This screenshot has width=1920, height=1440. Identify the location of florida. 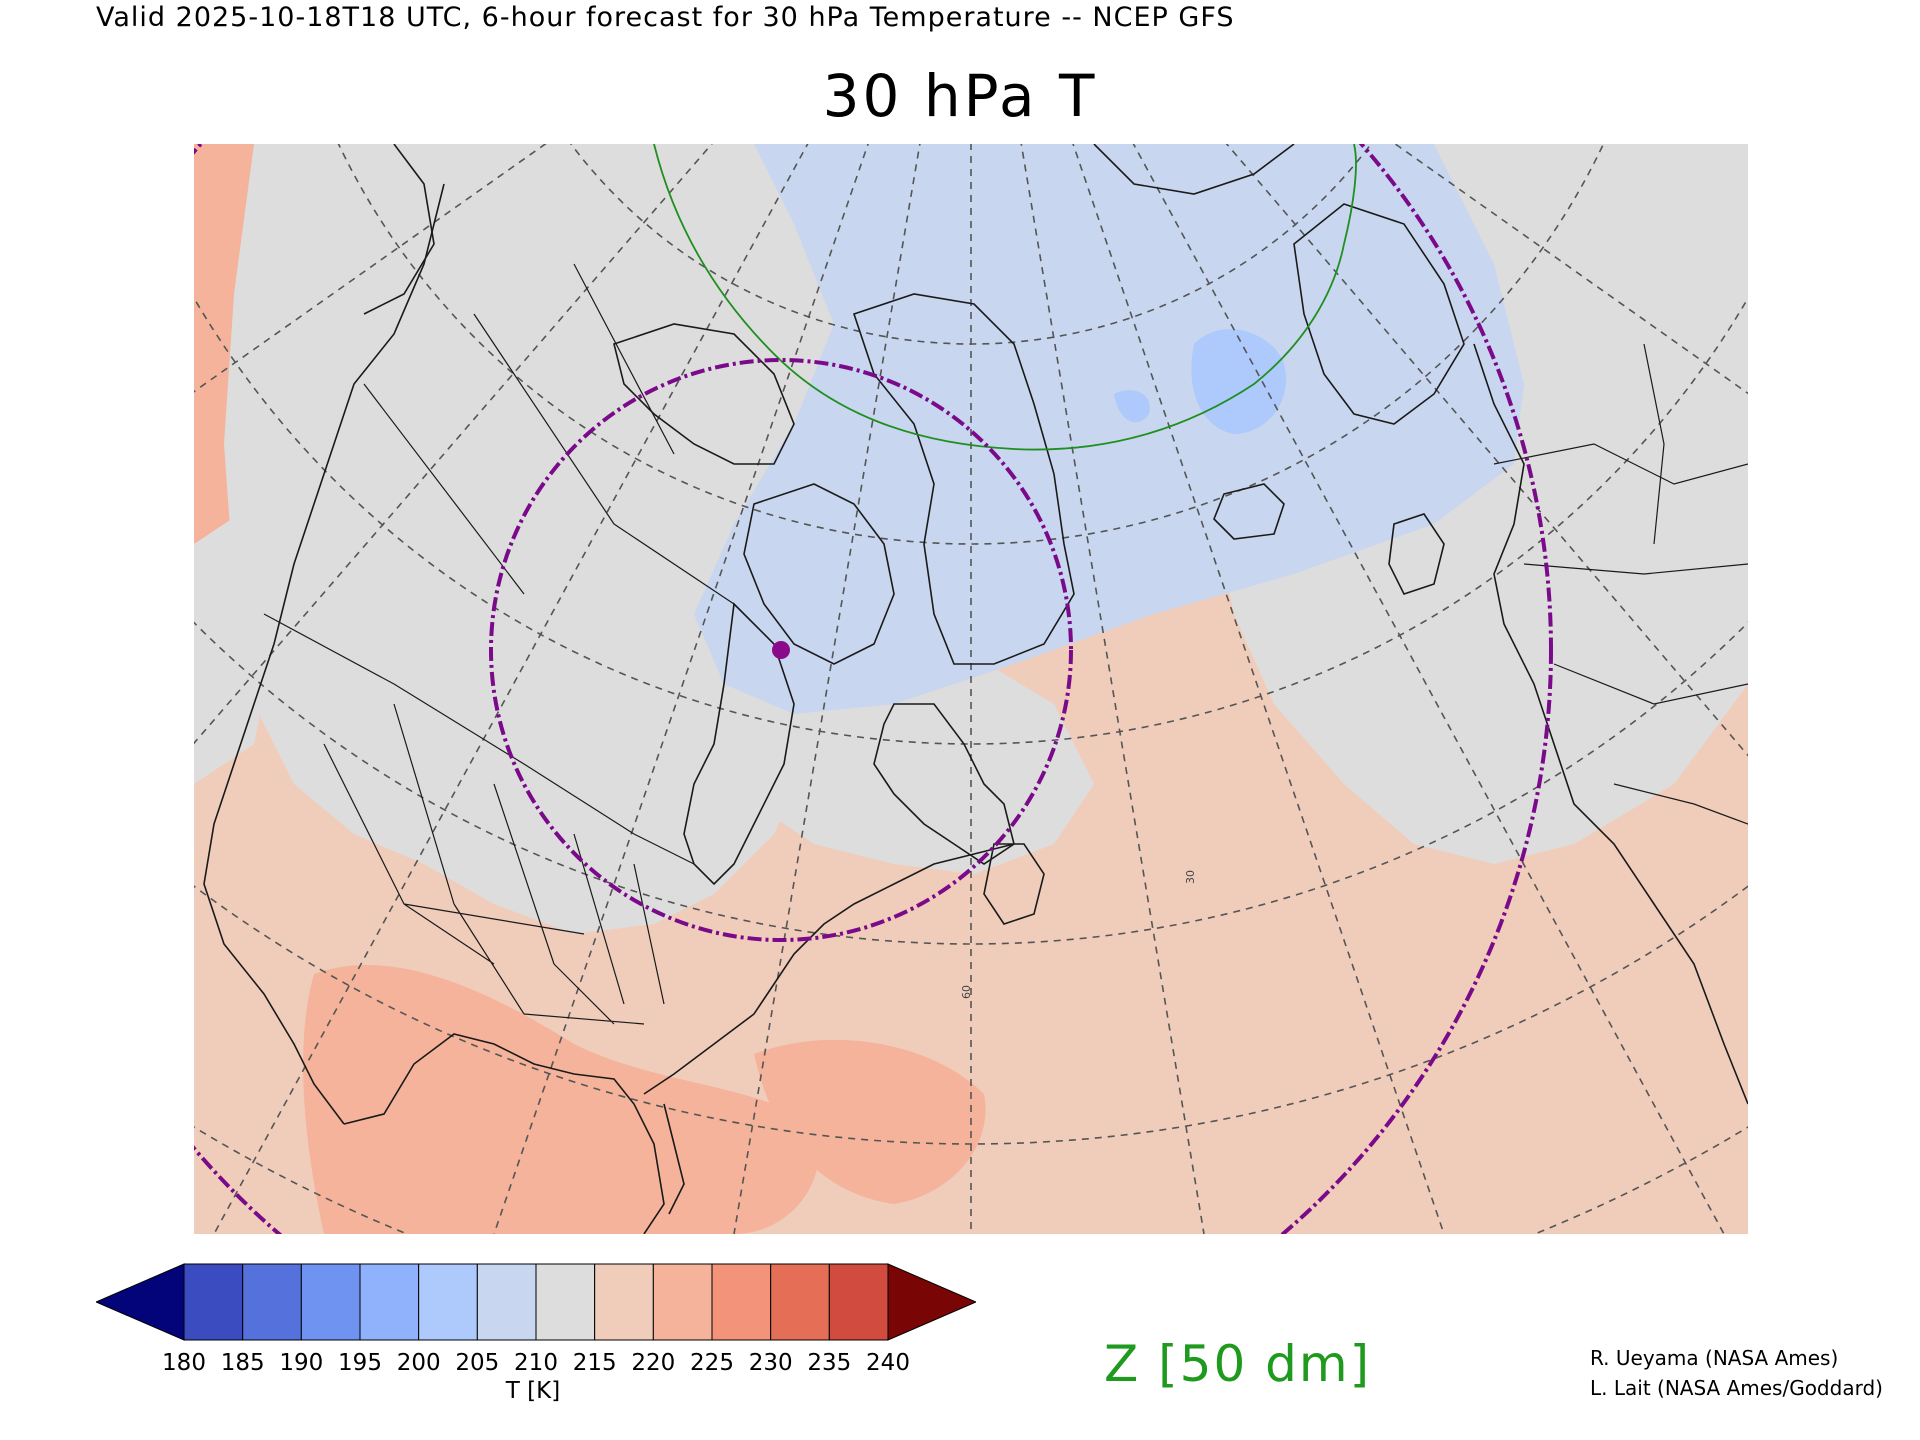
(674, 1159).